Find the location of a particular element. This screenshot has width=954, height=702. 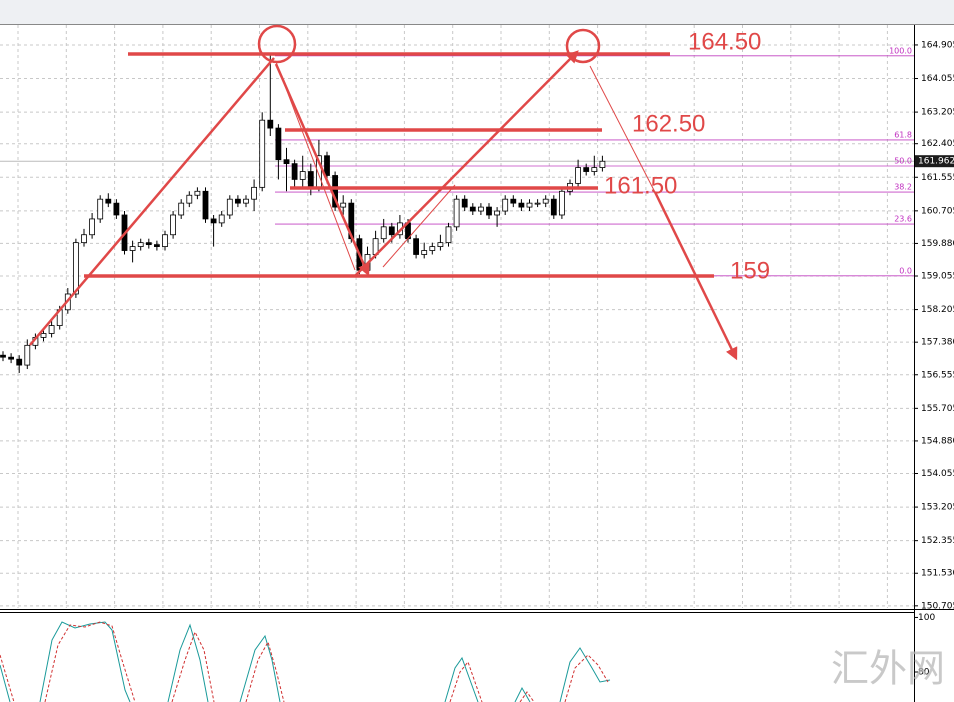

y-tick-label: 154.055 is located at coordinates (937, 474).